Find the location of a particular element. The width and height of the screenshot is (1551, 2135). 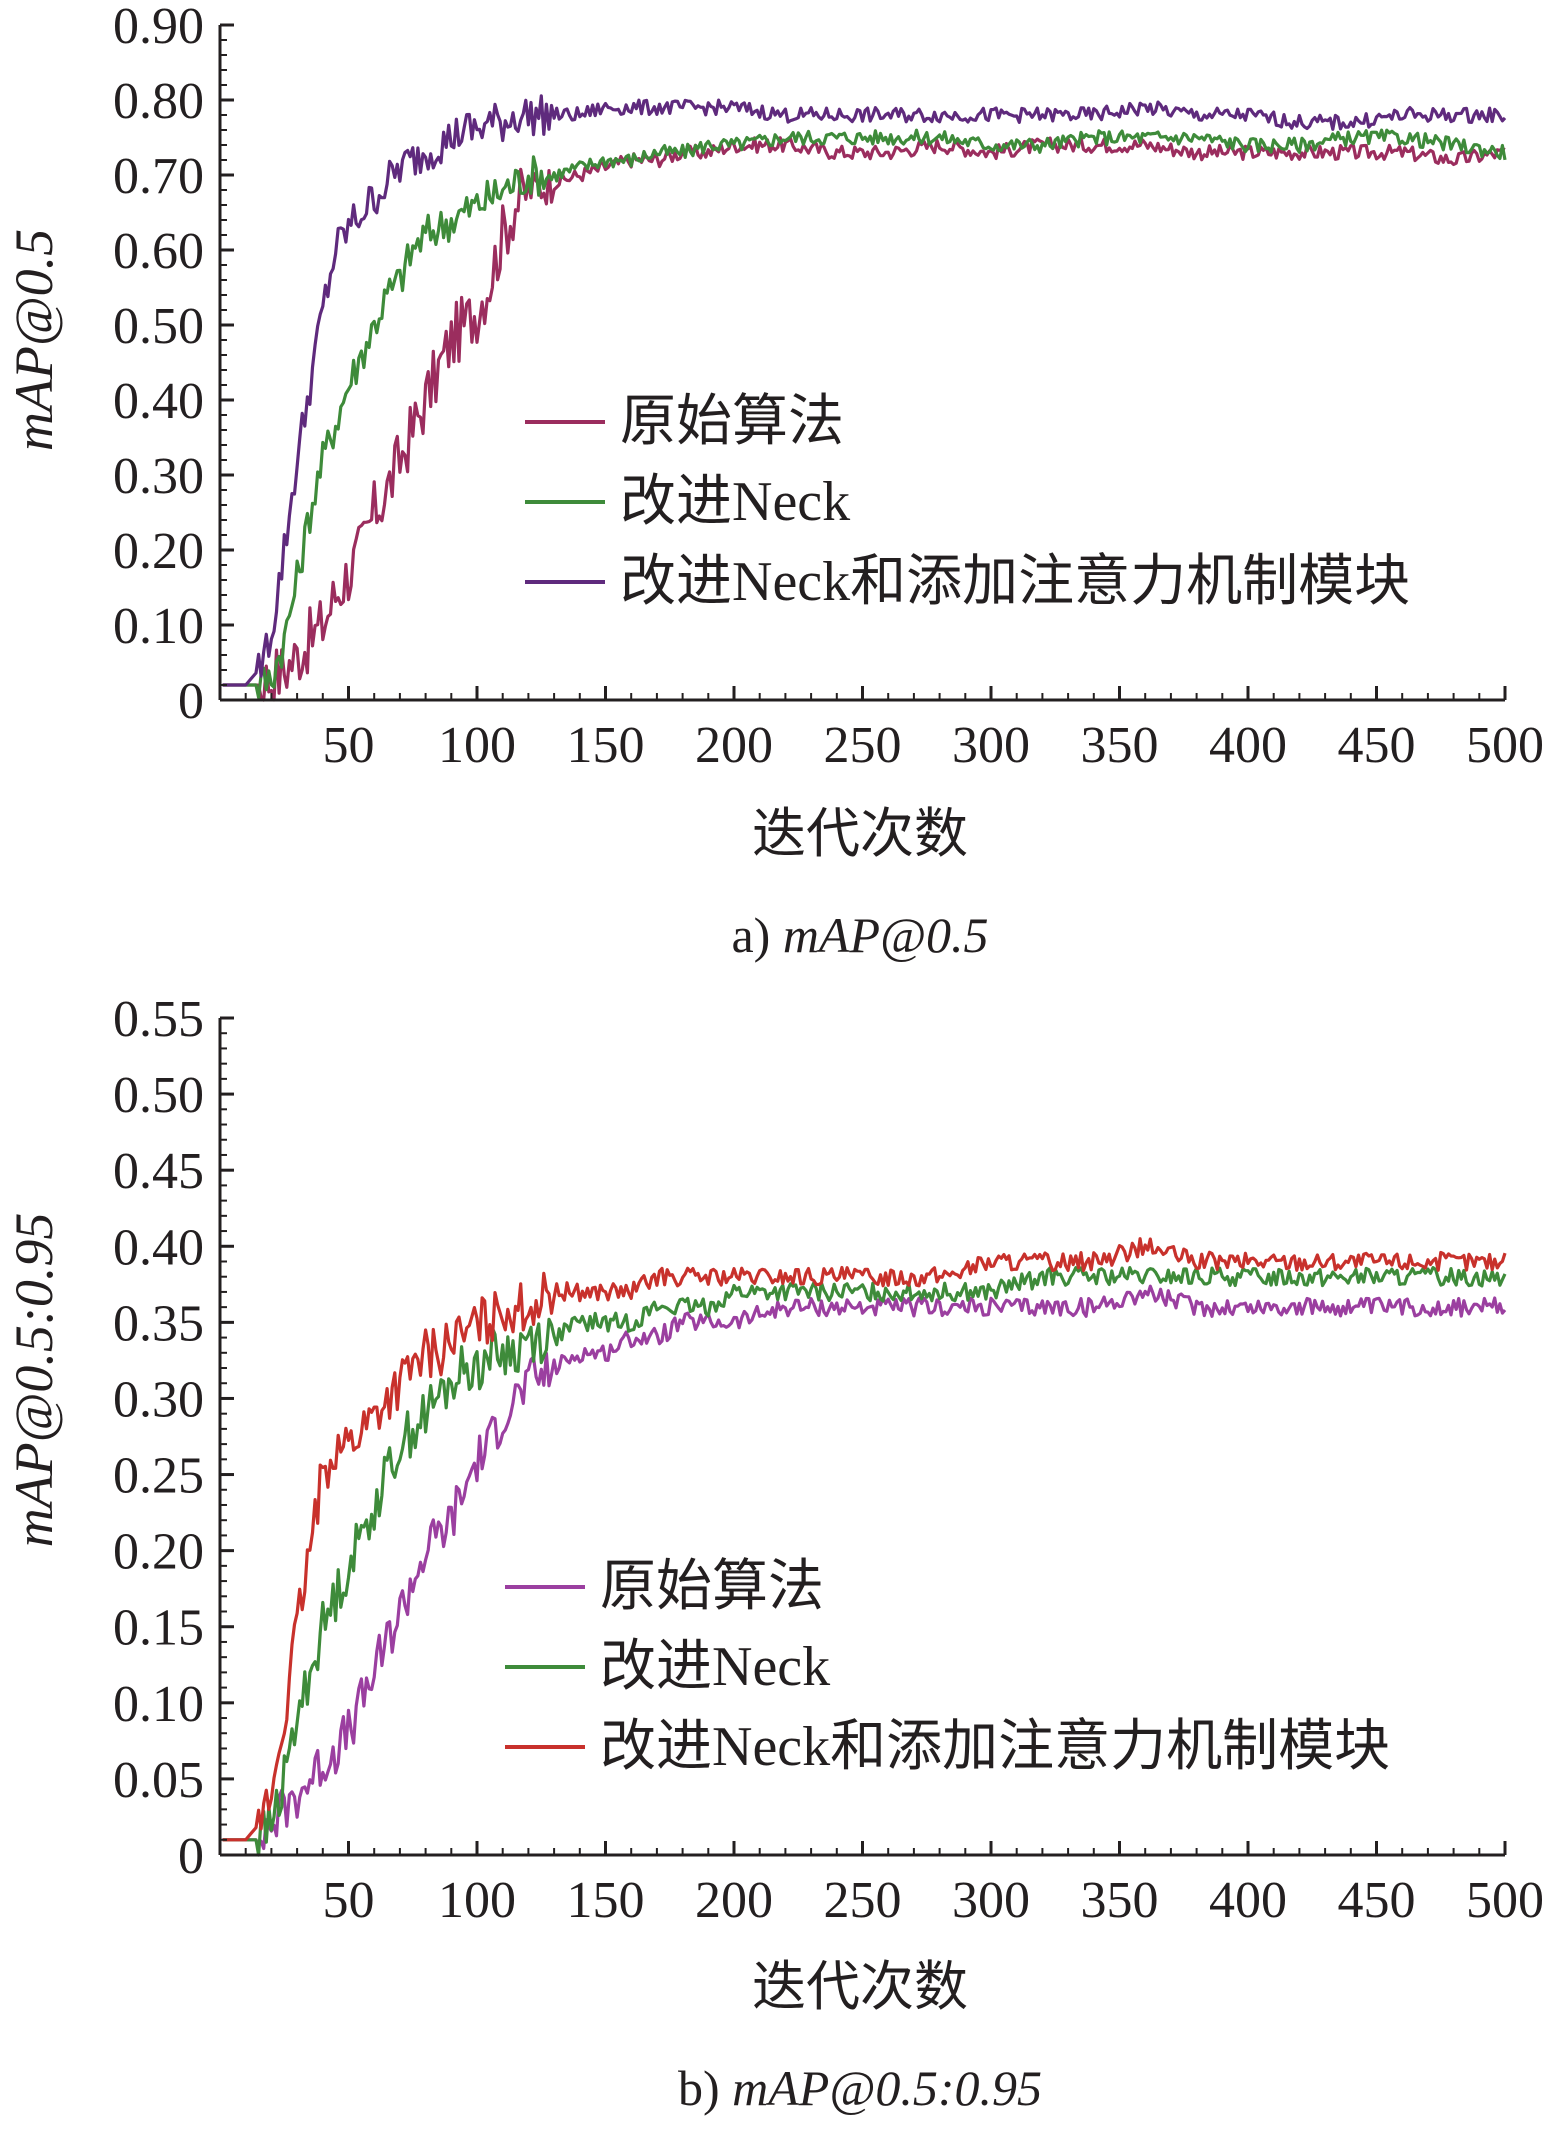

chart-b-y-tick-label: 0.15 is located at coordinates (158, 1628).